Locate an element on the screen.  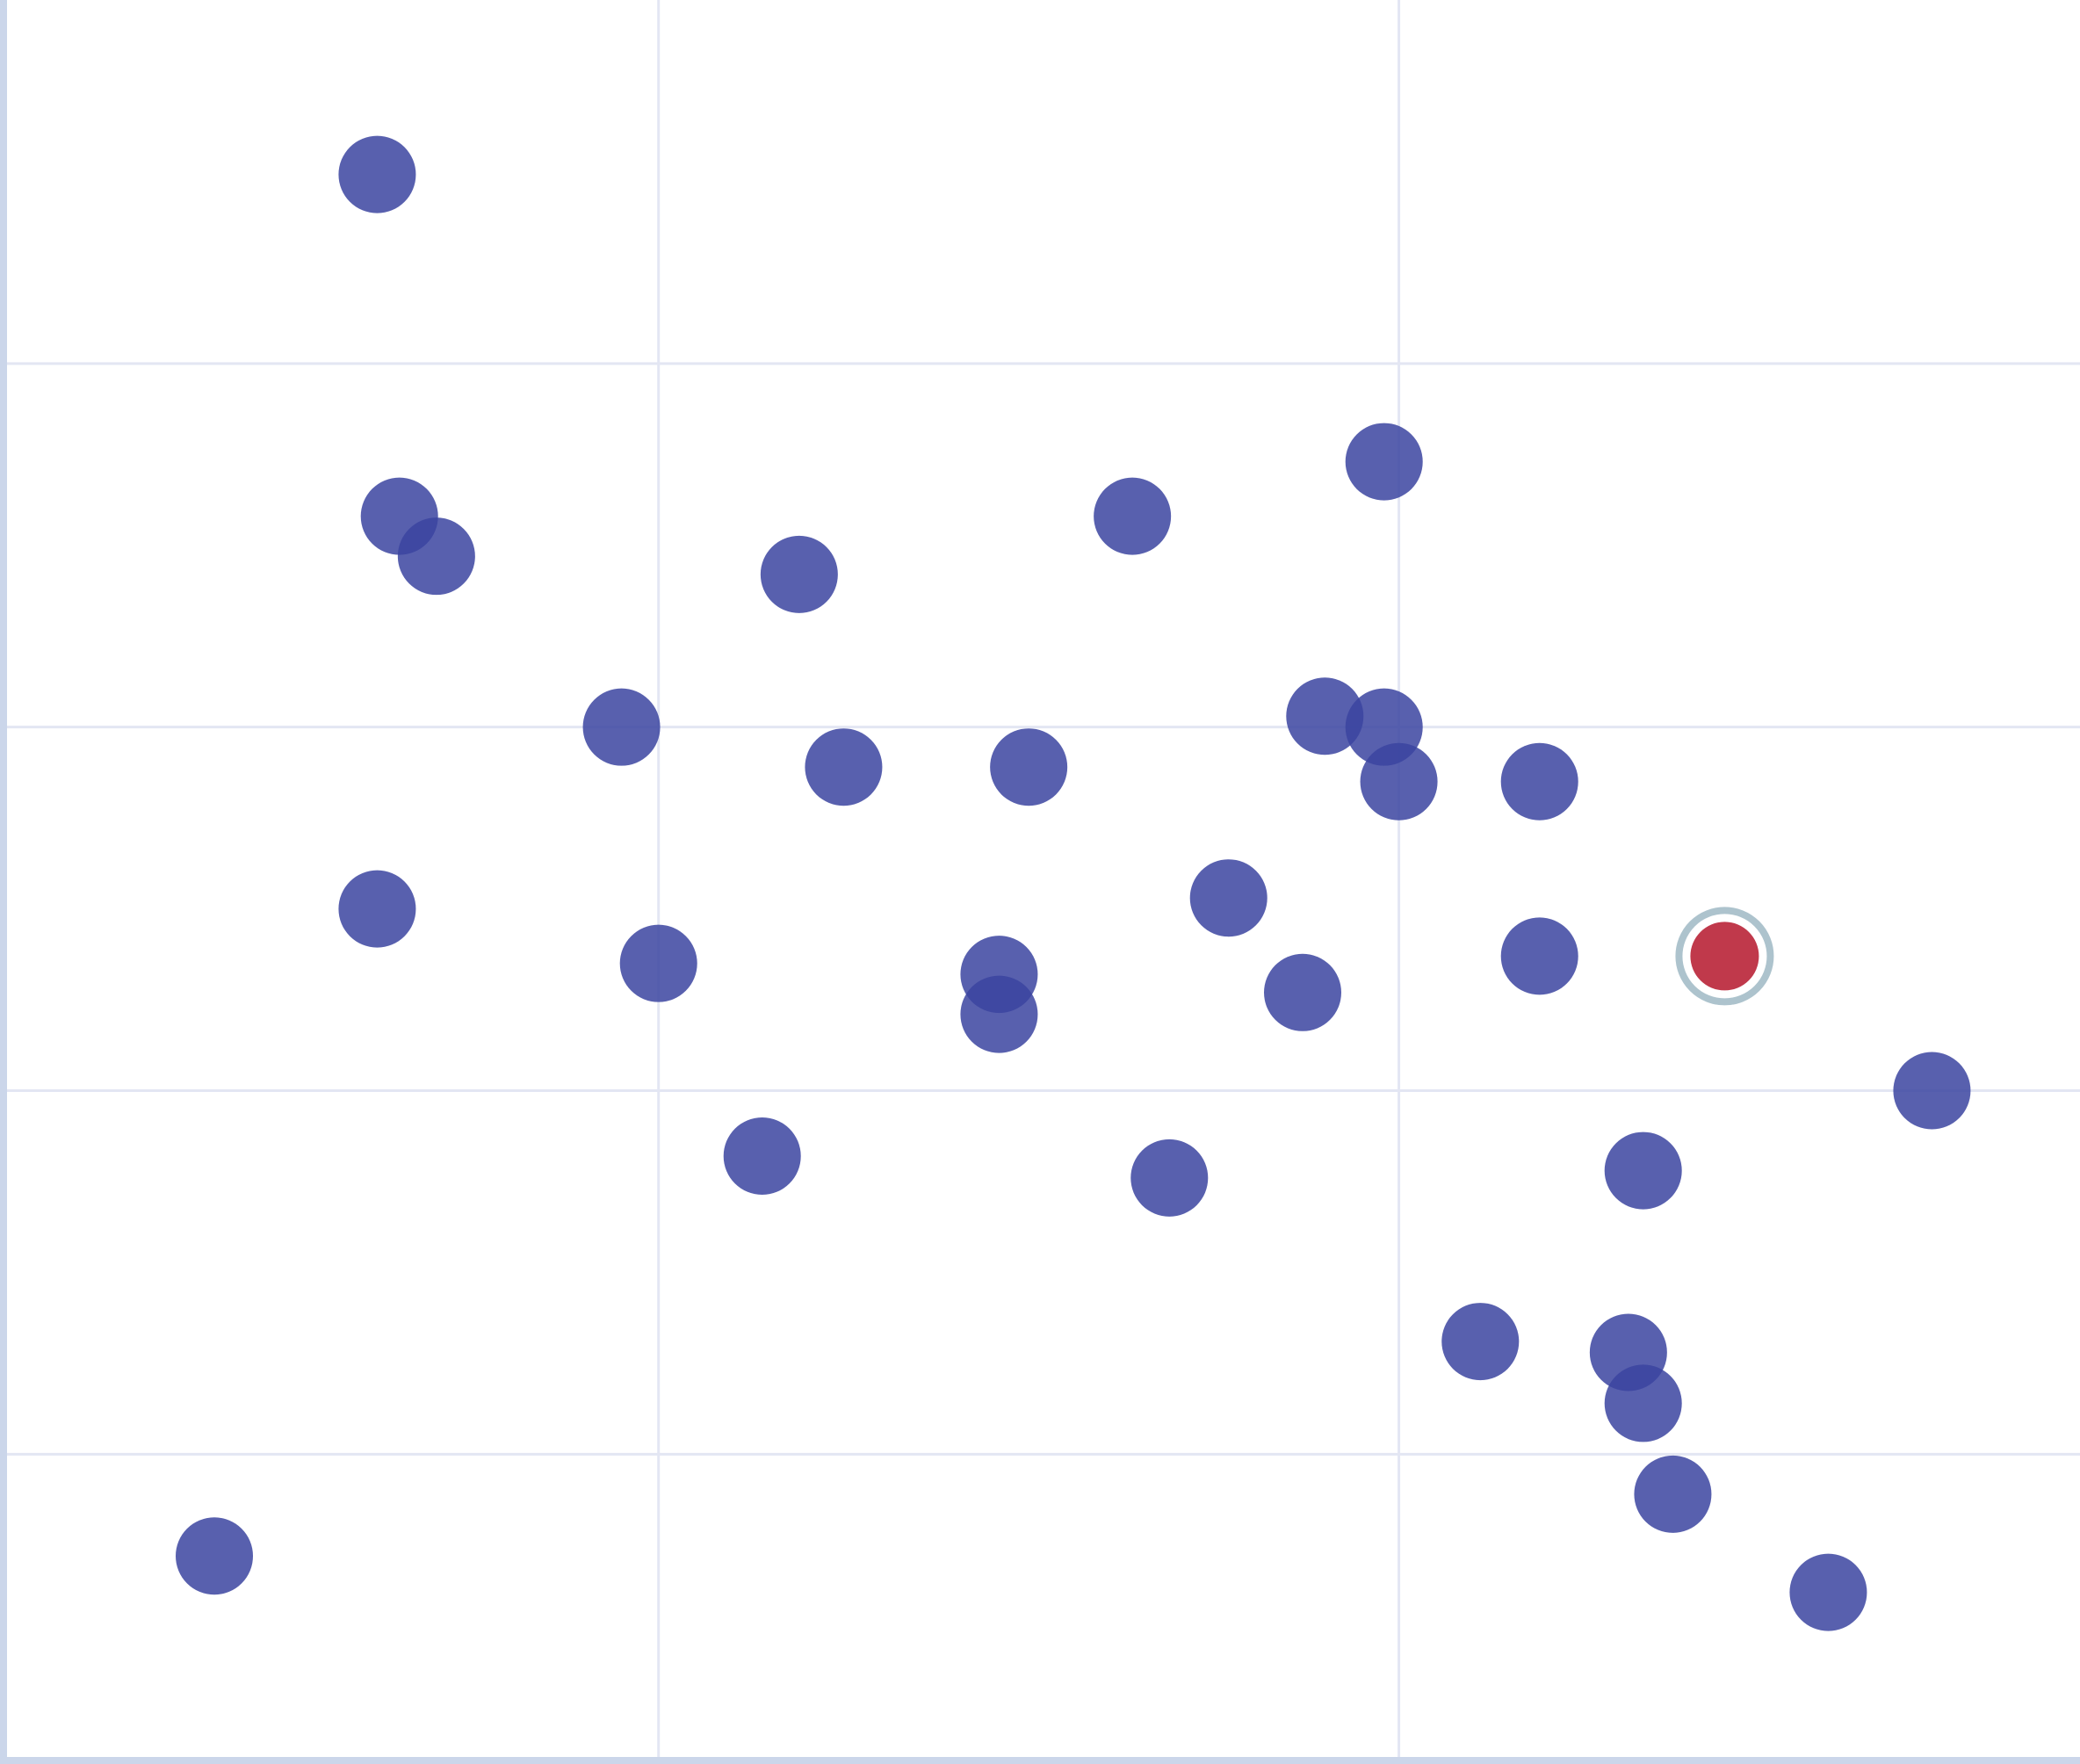
highlight-ring is located at coordinates (1724, 956).